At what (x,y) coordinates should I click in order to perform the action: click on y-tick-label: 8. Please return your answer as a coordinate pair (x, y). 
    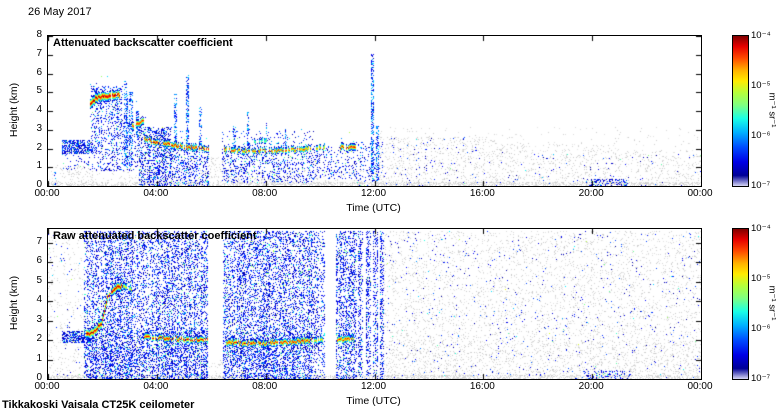
    Looking at the image, I should click on (39, 34).